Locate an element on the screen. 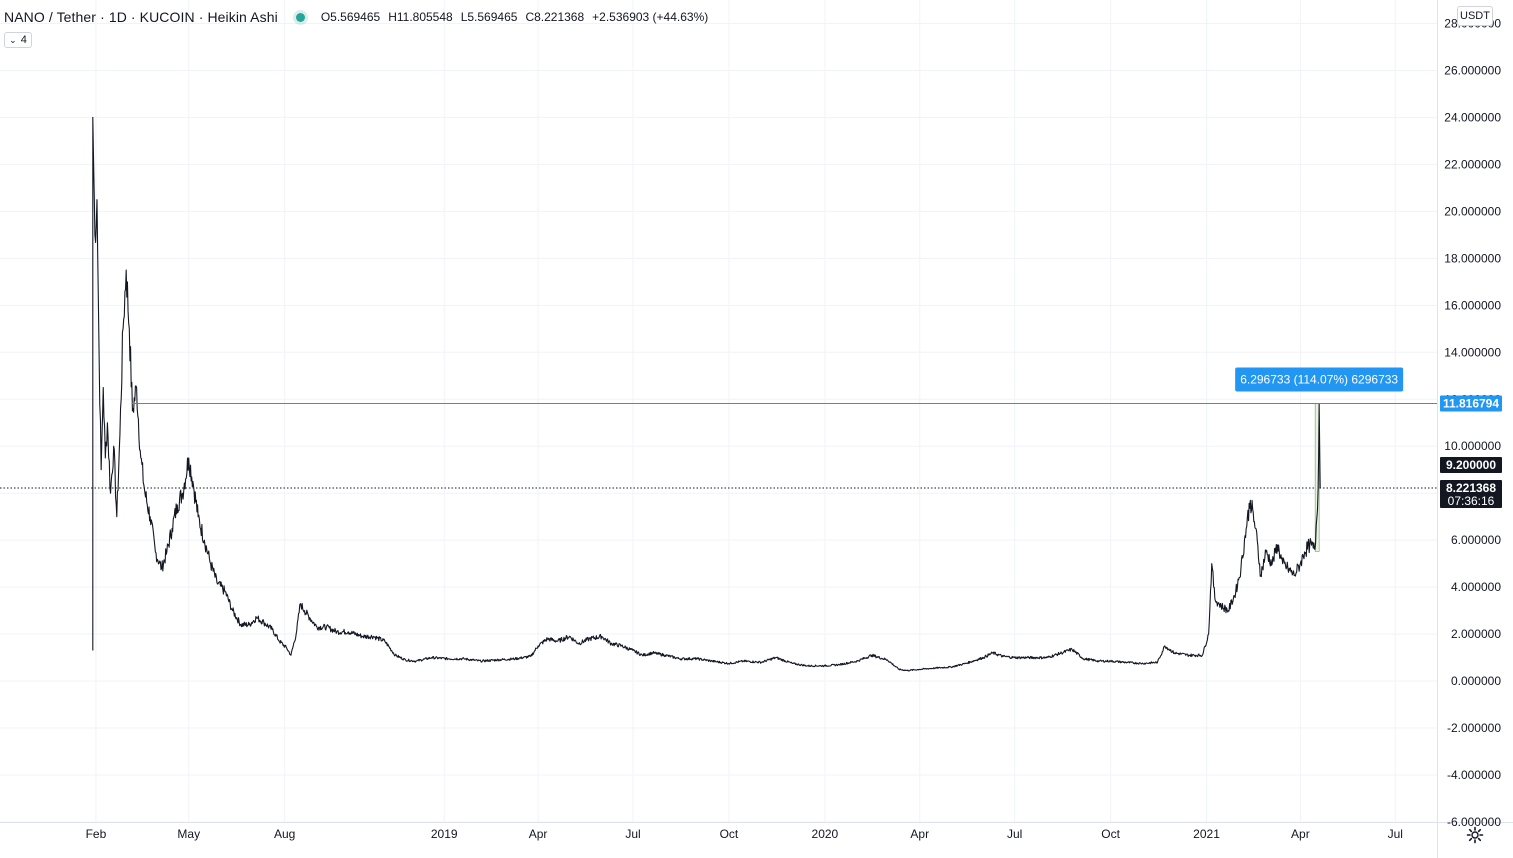  x-tick-label: 2021 is located at coordinates (1206, 834).